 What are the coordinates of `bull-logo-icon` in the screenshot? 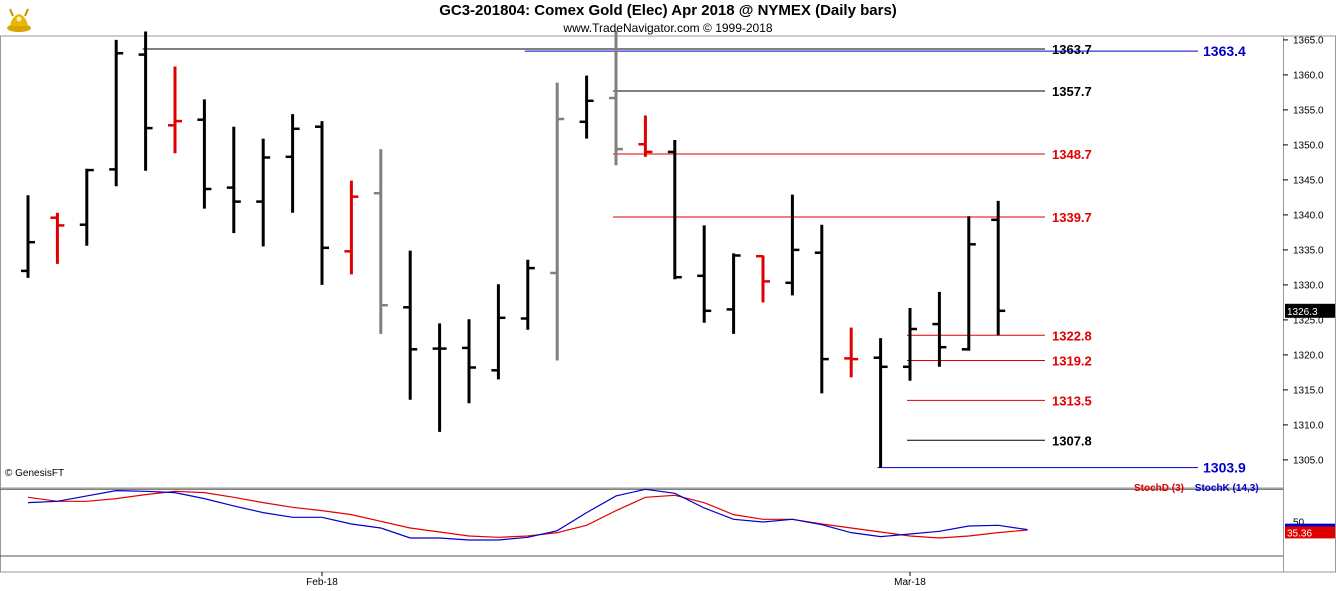 It's located at (19, 19).